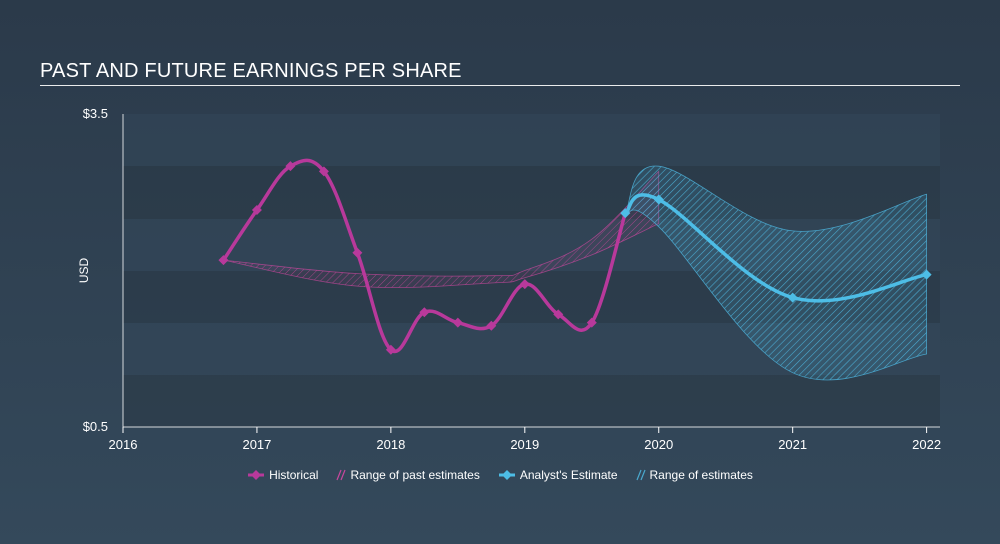 This screenshot has width=1000, height=544. I want to click on legend-item-1: Range of past estimates, so click(408, 475).